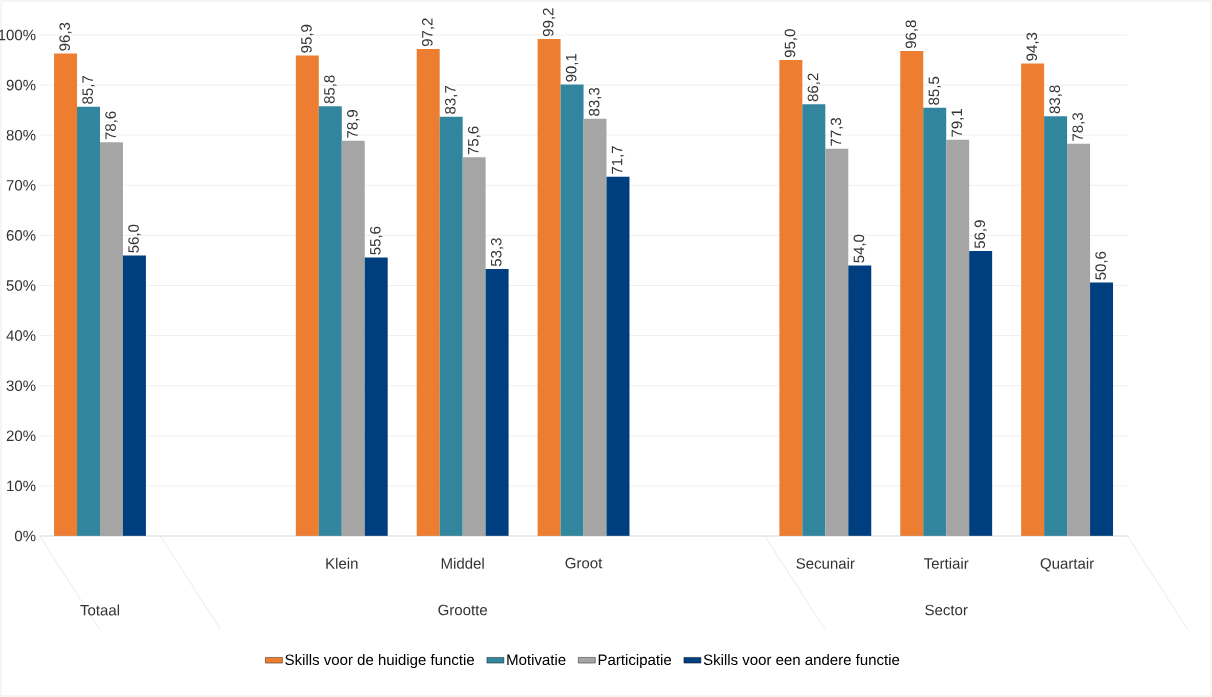 Image resolution: width=1212 pixels, height=697 pixels. Describe the element at coordinates (376, 240) in the screenshot. I see `data-label: 55,6` at that location.